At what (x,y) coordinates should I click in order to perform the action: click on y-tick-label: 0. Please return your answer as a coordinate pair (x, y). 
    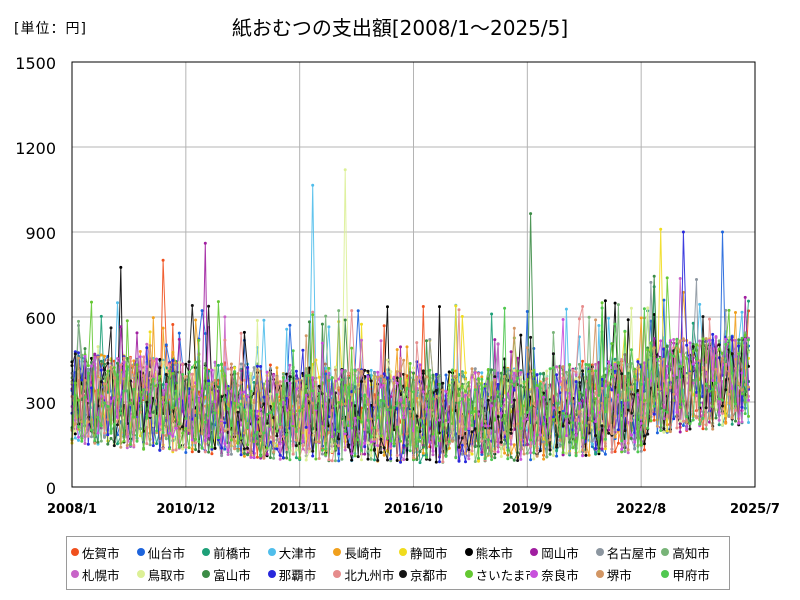
    Looking at the image, I should click on (51, 488).